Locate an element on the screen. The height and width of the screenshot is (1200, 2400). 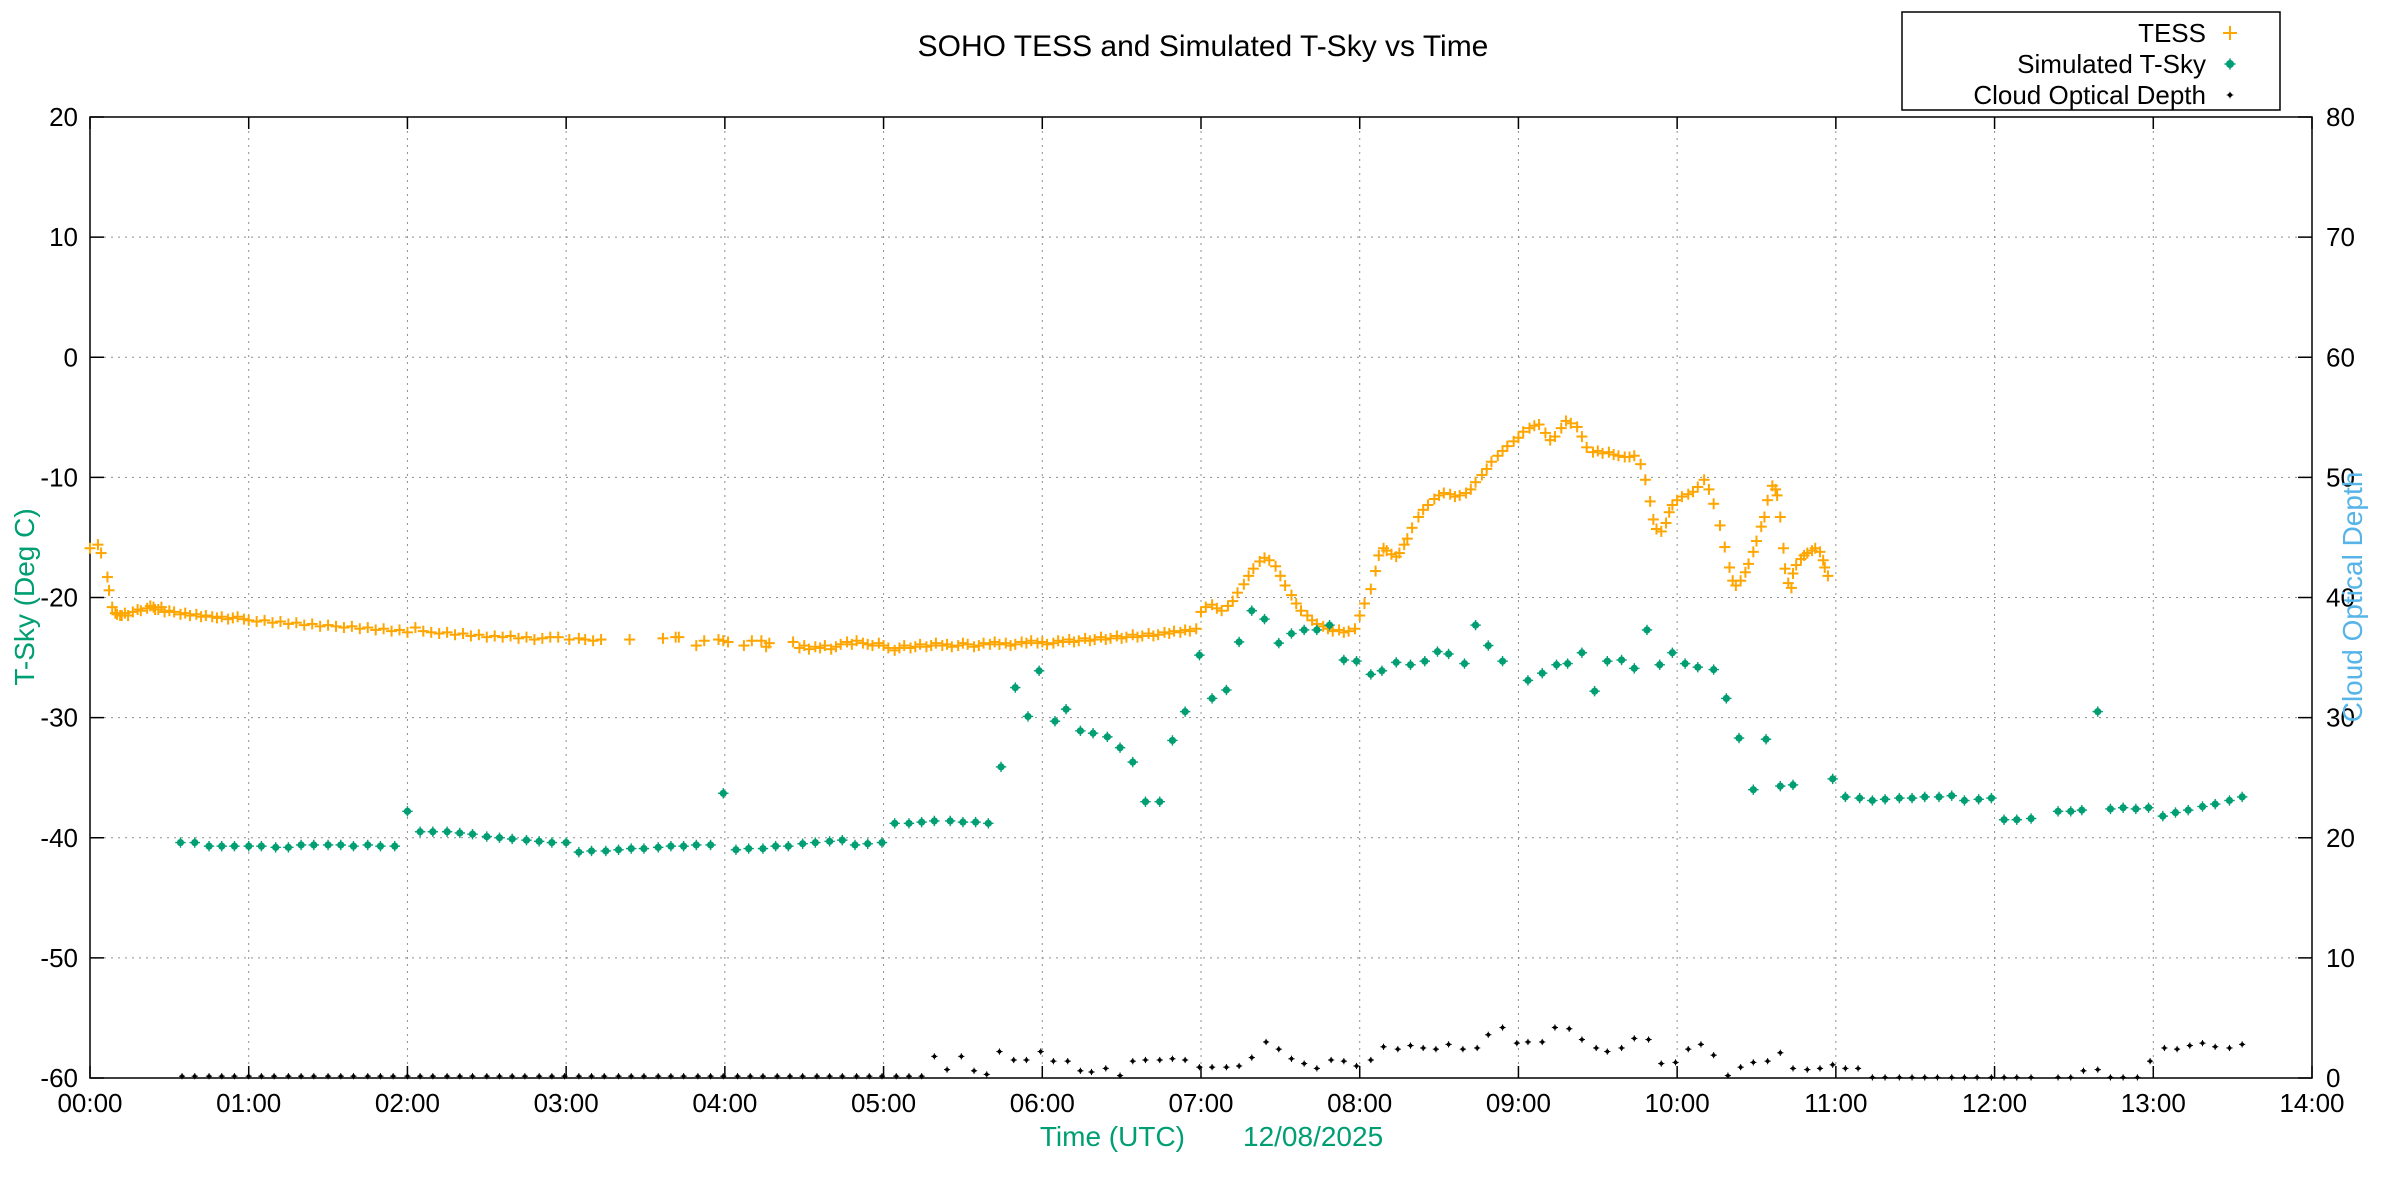
x-tick-label: 05:00 is located at coordinates (883, 1103).